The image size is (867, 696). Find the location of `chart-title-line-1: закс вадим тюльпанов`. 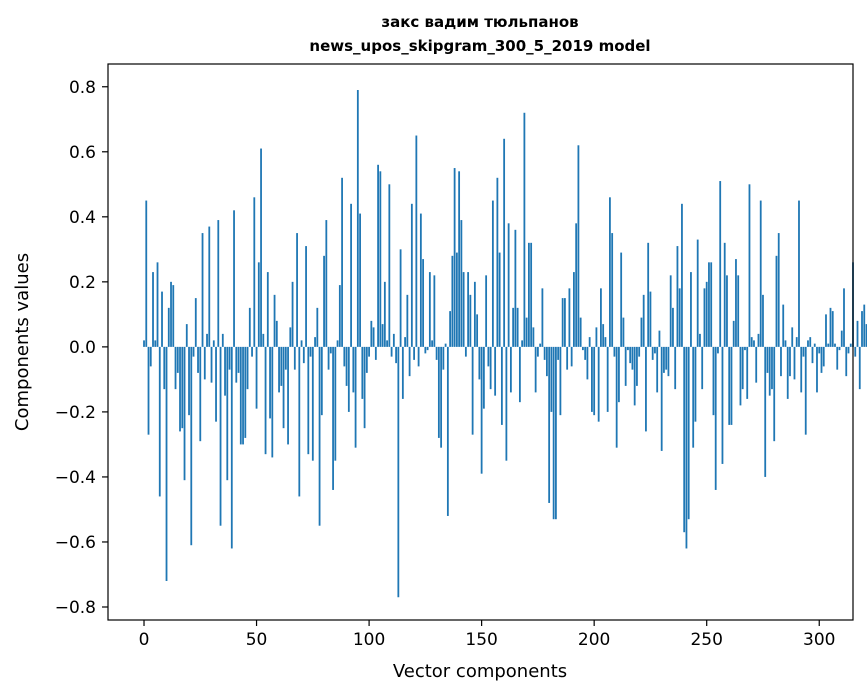

chart-title-line-1: закс вадим тюльпанов is located at coordinates (479, 22).